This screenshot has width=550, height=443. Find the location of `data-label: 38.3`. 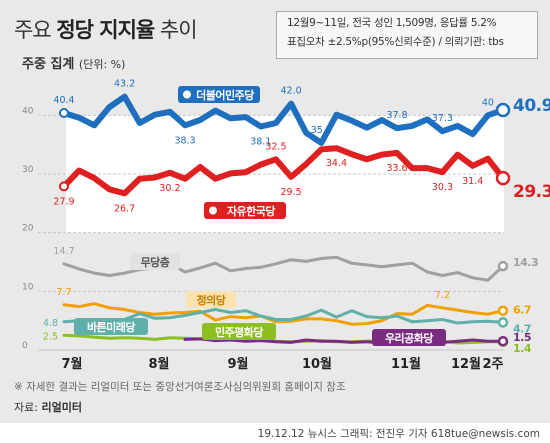

data-label: 38.3 is located at coordinates (185, 140).